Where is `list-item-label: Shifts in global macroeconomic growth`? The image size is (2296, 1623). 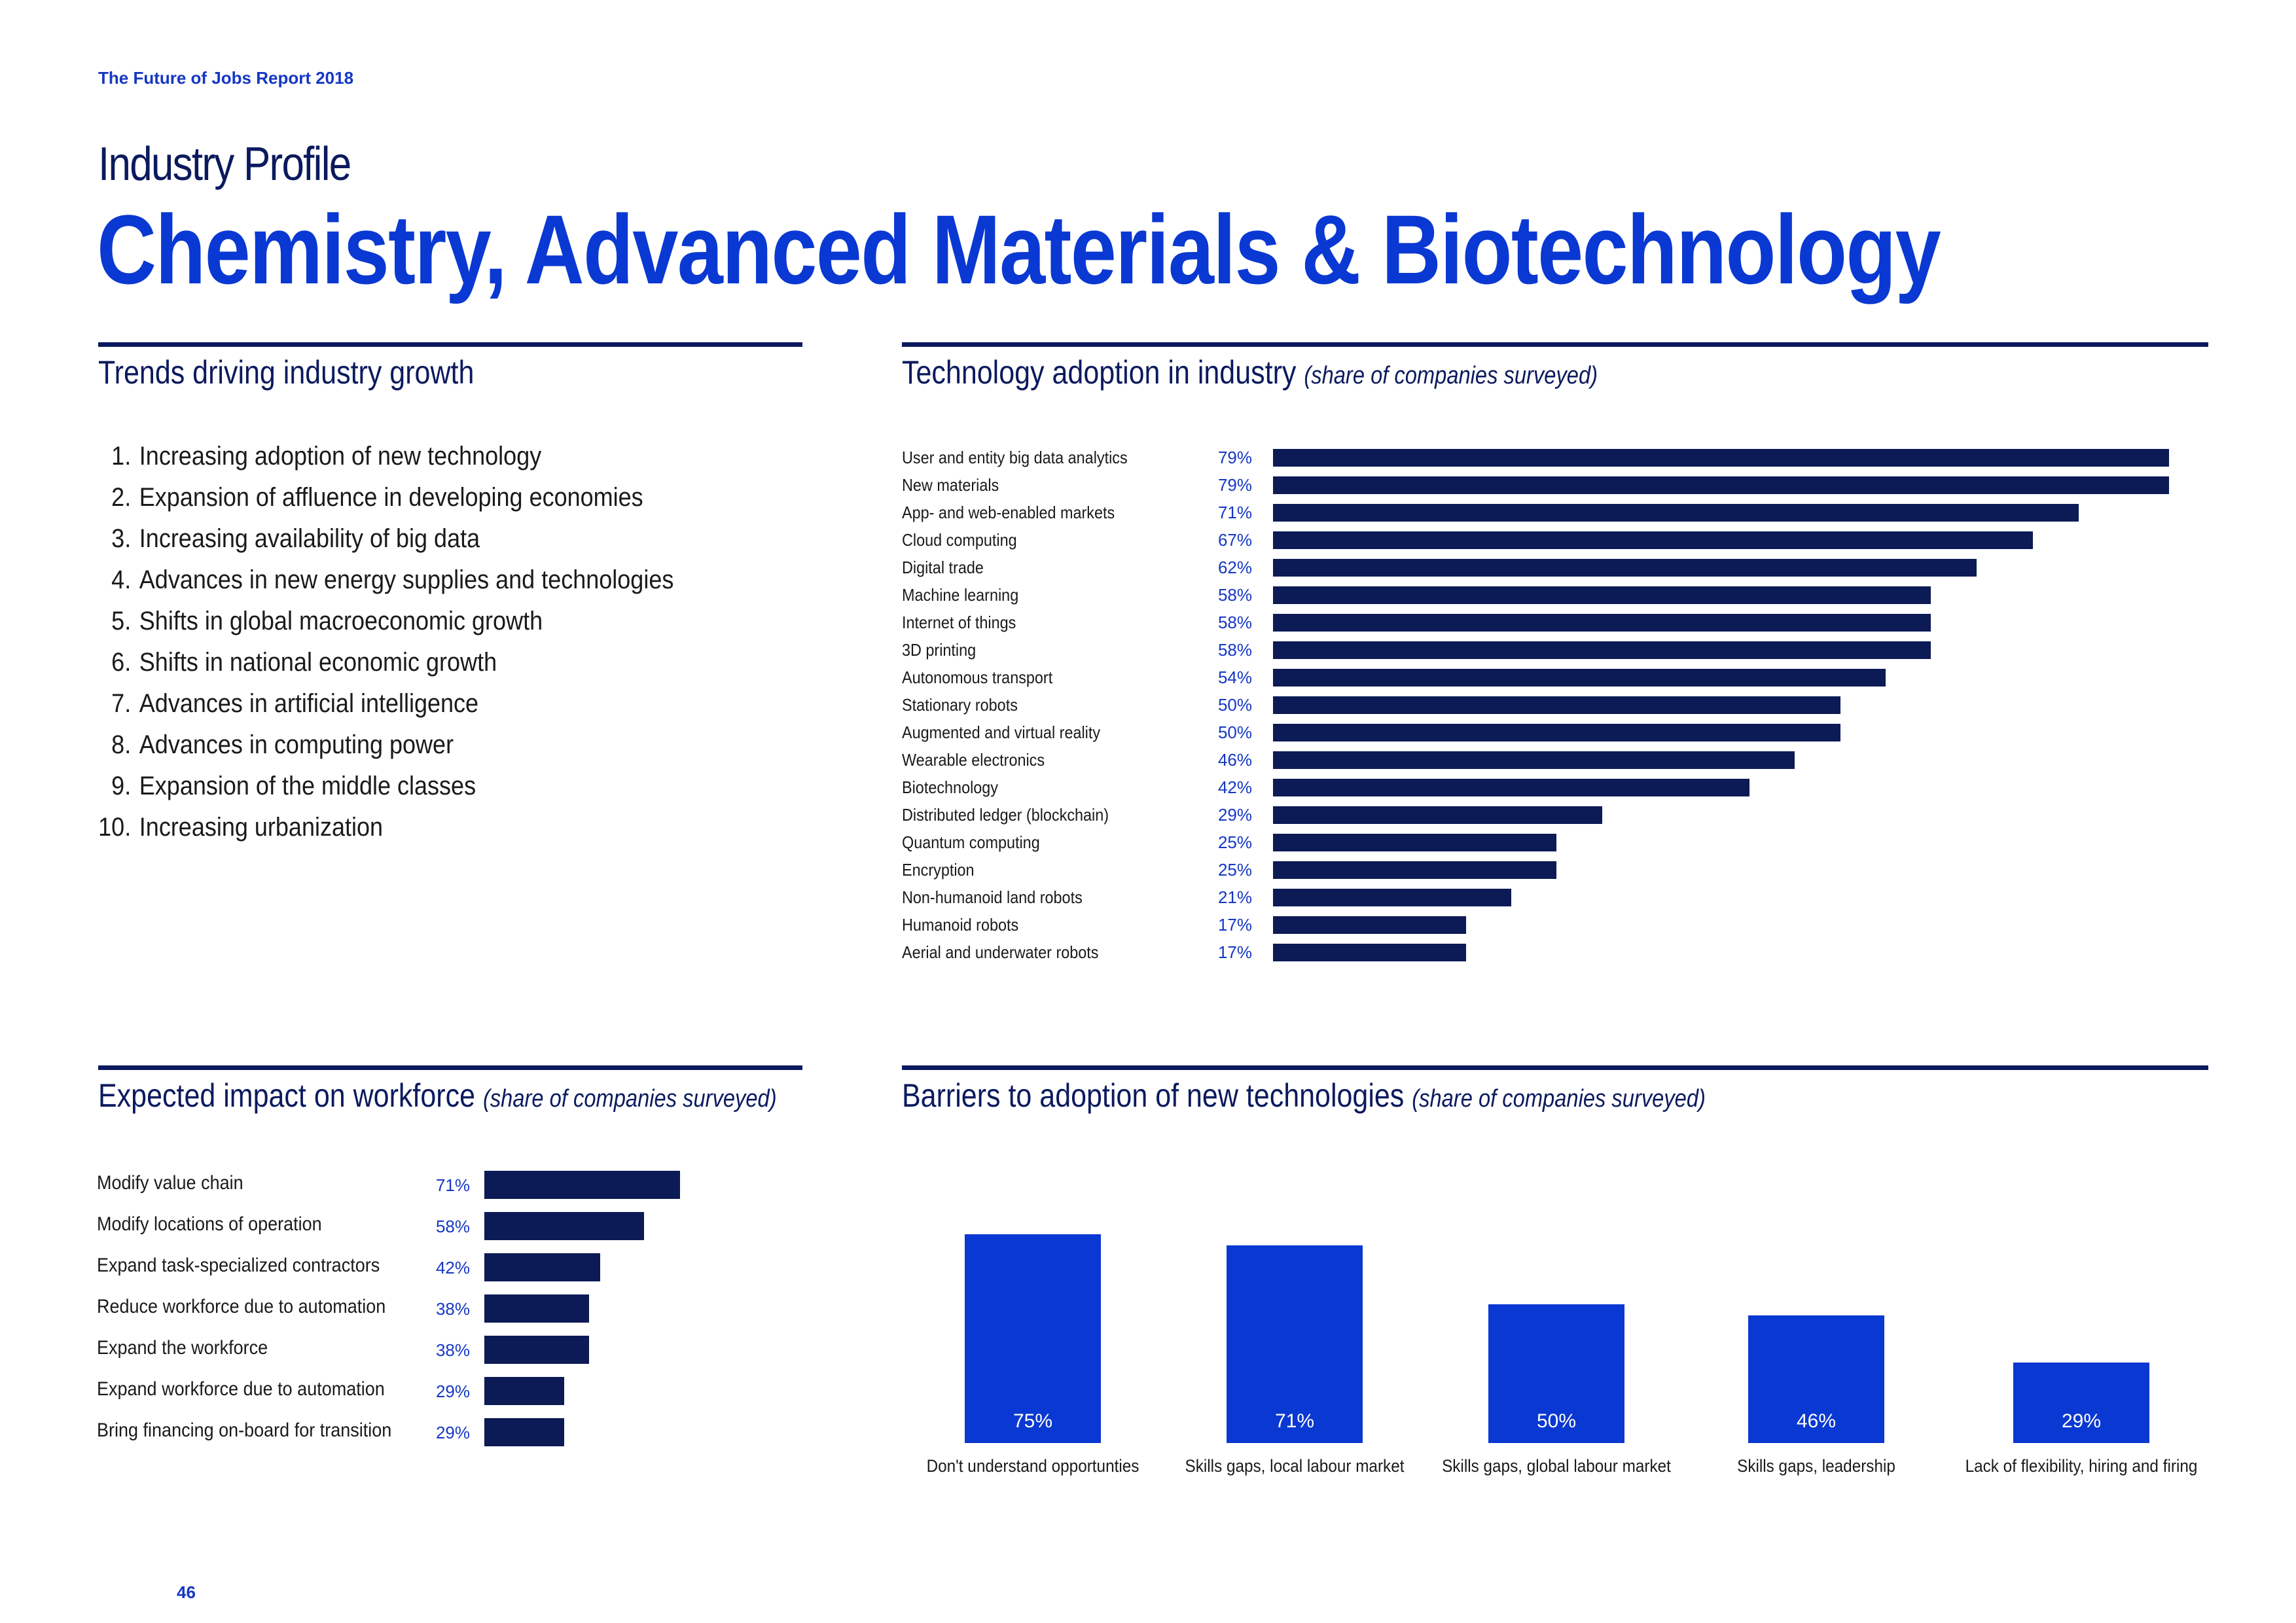
list-item-label: Shifts in global macroeconomic growth is located at coordinates (341, 621).